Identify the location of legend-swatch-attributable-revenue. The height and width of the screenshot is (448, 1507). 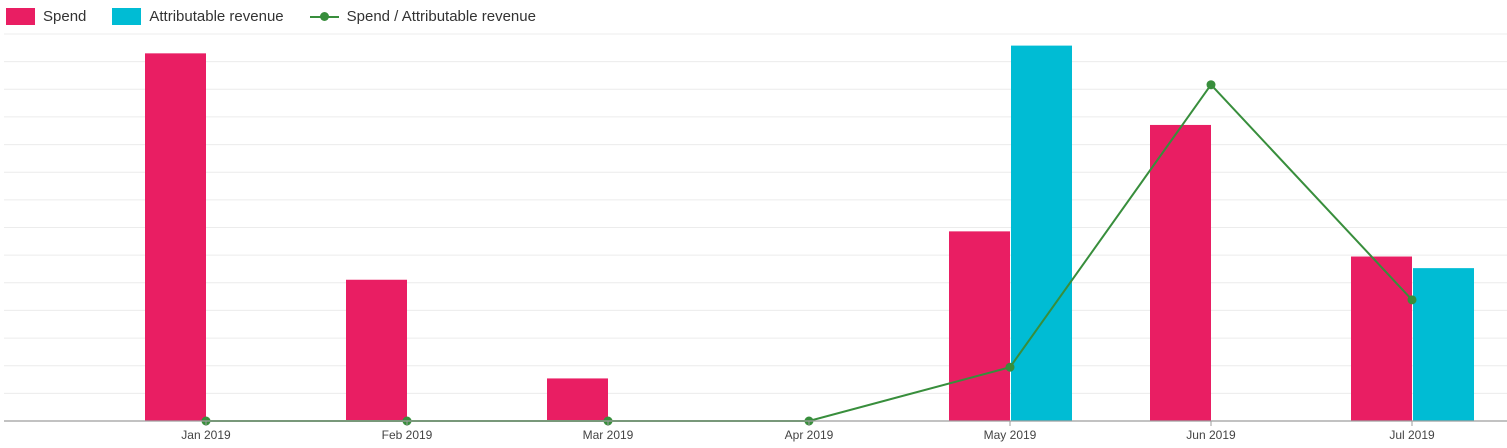
(127, 16).